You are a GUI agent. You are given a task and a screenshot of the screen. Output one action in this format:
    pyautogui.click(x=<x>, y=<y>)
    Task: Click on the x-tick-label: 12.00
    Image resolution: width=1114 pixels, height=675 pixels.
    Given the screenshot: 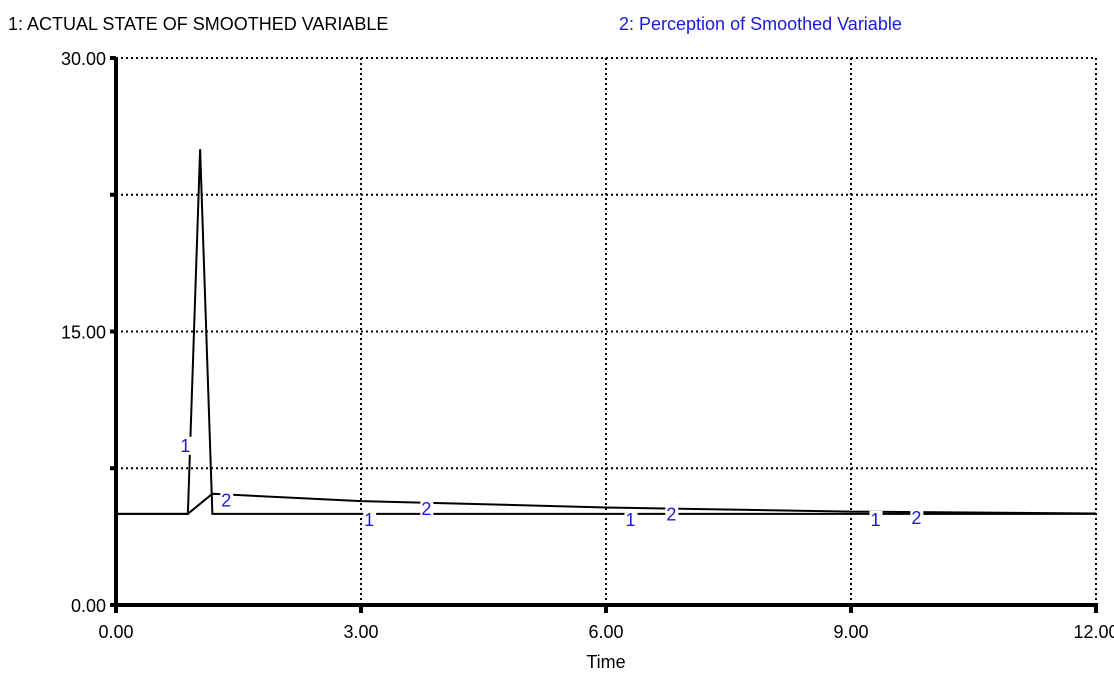 What is the action you would take?
    pyautogui.click(x=1093, y=632)
    